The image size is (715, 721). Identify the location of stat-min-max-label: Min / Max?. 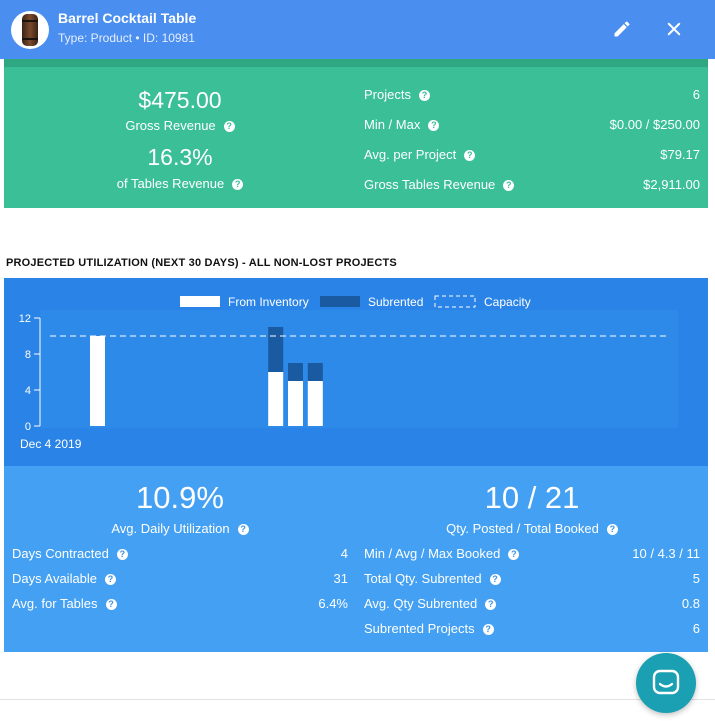
(402, 124).